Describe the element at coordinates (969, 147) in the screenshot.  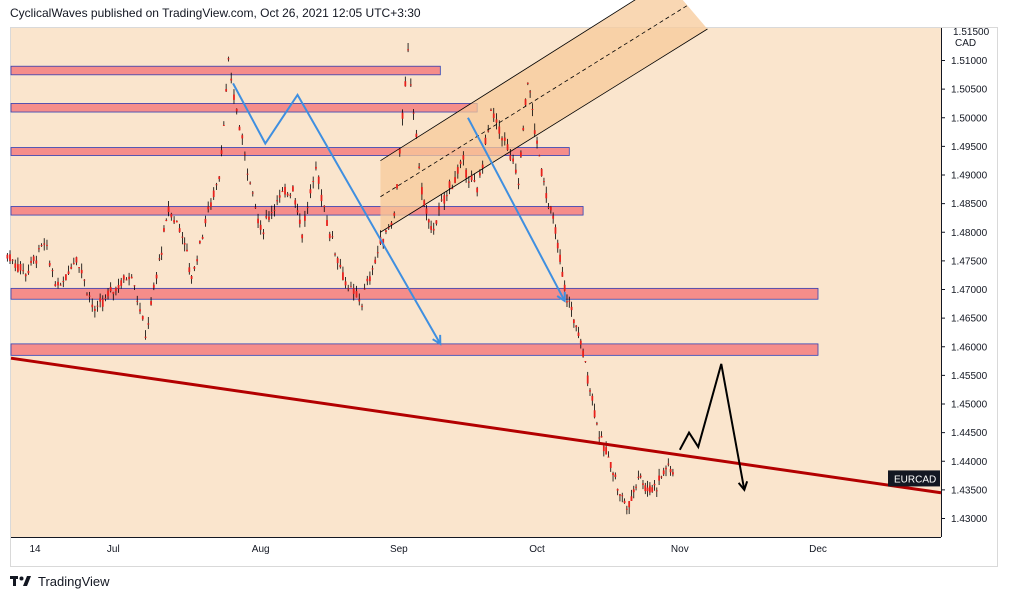
I see `price-tick-label: 1.49500` at that location.